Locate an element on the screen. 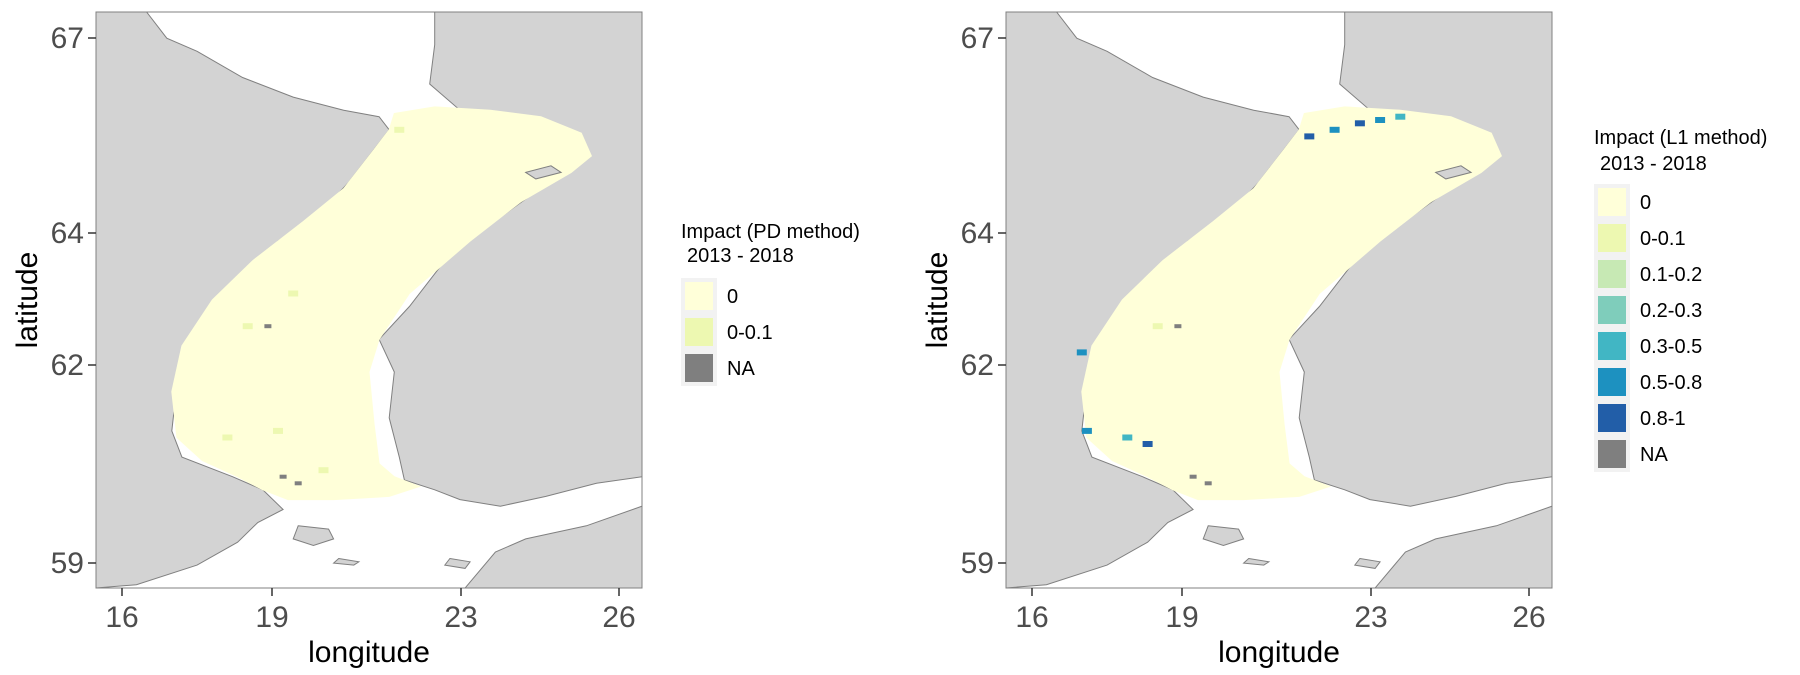 The image size is (1800, 675). legend-label: 0.5-0.8 is located at coordinates (1671, 383).